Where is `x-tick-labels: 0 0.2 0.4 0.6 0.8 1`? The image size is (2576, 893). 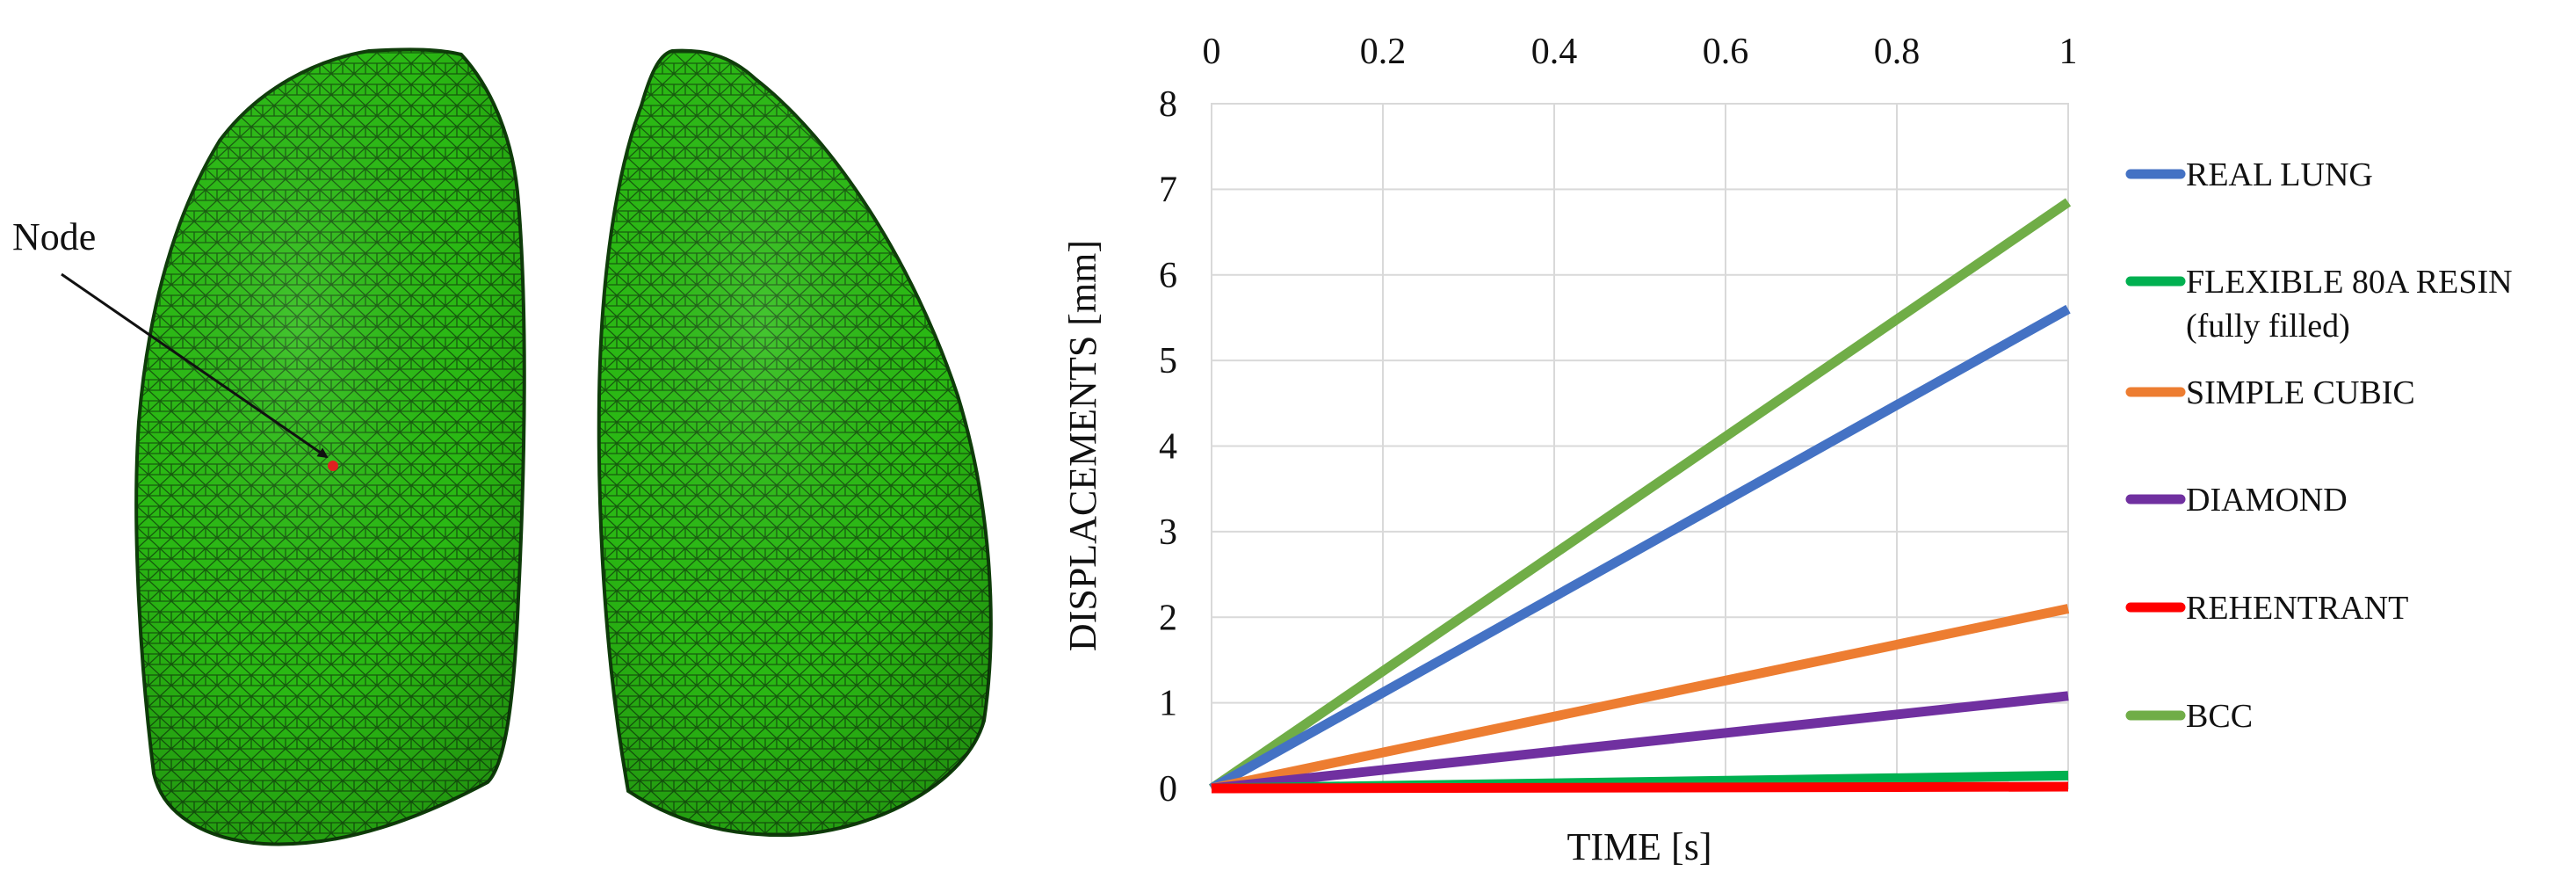 x-tick-labels: 0 0.2 0.4 0.6 0.8 1 is located at coordinates (1640, 52).